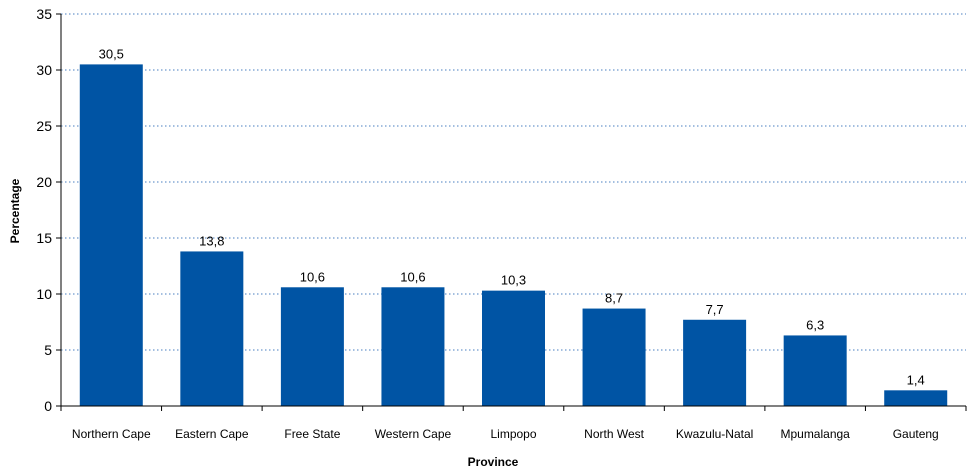 This screenshot has height=469, width=969. Describe the element at coordinates (44, 182) in the screenshot. I see `y-tick-label: 20` at that location.